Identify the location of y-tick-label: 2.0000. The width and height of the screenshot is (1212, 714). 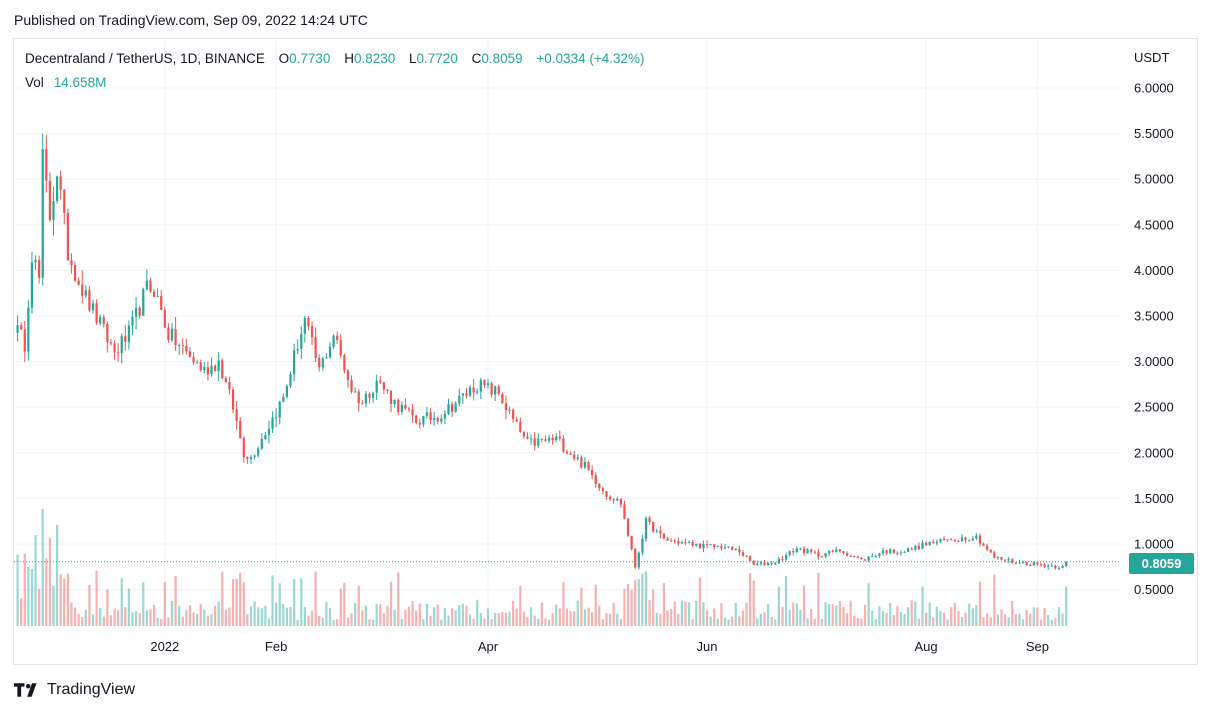
(1154, 452).